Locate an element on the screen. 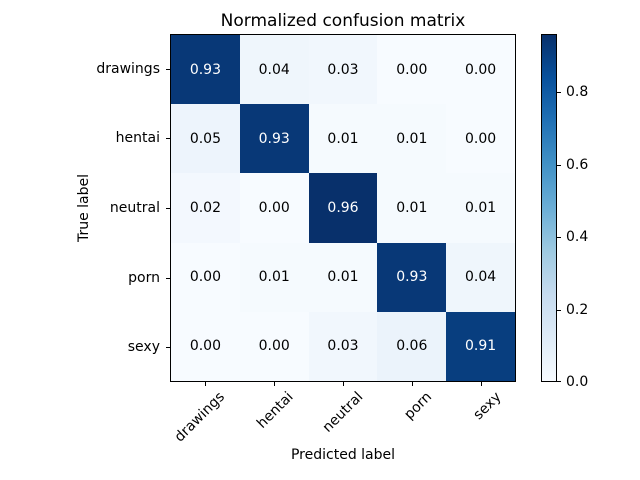  x-tick-label: drawings is located at coordinates (199, 417).